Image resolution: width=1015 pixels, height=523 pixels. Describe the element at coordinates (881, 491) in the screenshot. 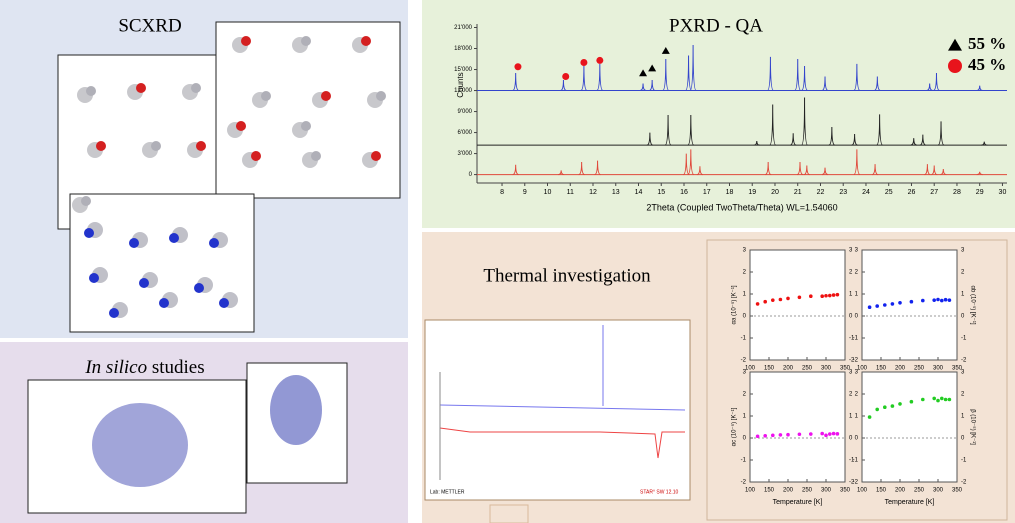

I see `x-tick-label: 150` at that location.